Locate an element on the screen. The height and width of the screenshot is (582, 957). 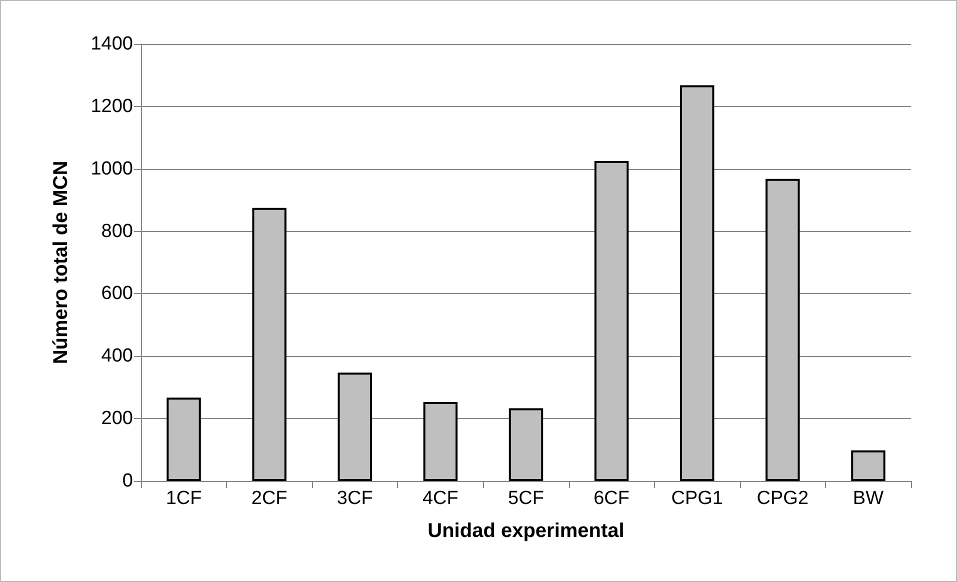
x-tick-label: 3CF is located at coordinates (354, 498).